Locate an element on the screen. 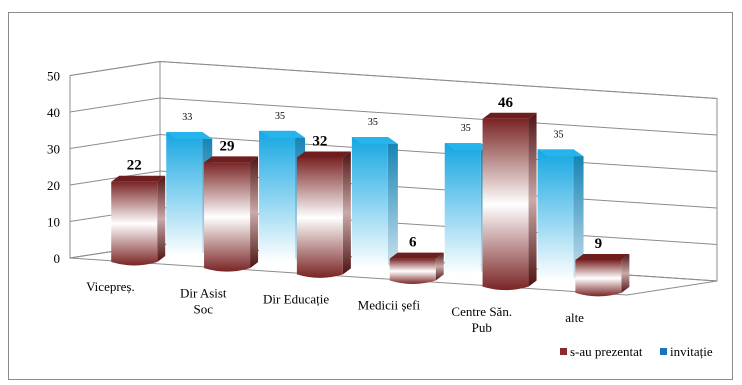 This screenshot has height=385, width=742. bar-s-au-prezentat-3-front is located at coordinates (413, 271).